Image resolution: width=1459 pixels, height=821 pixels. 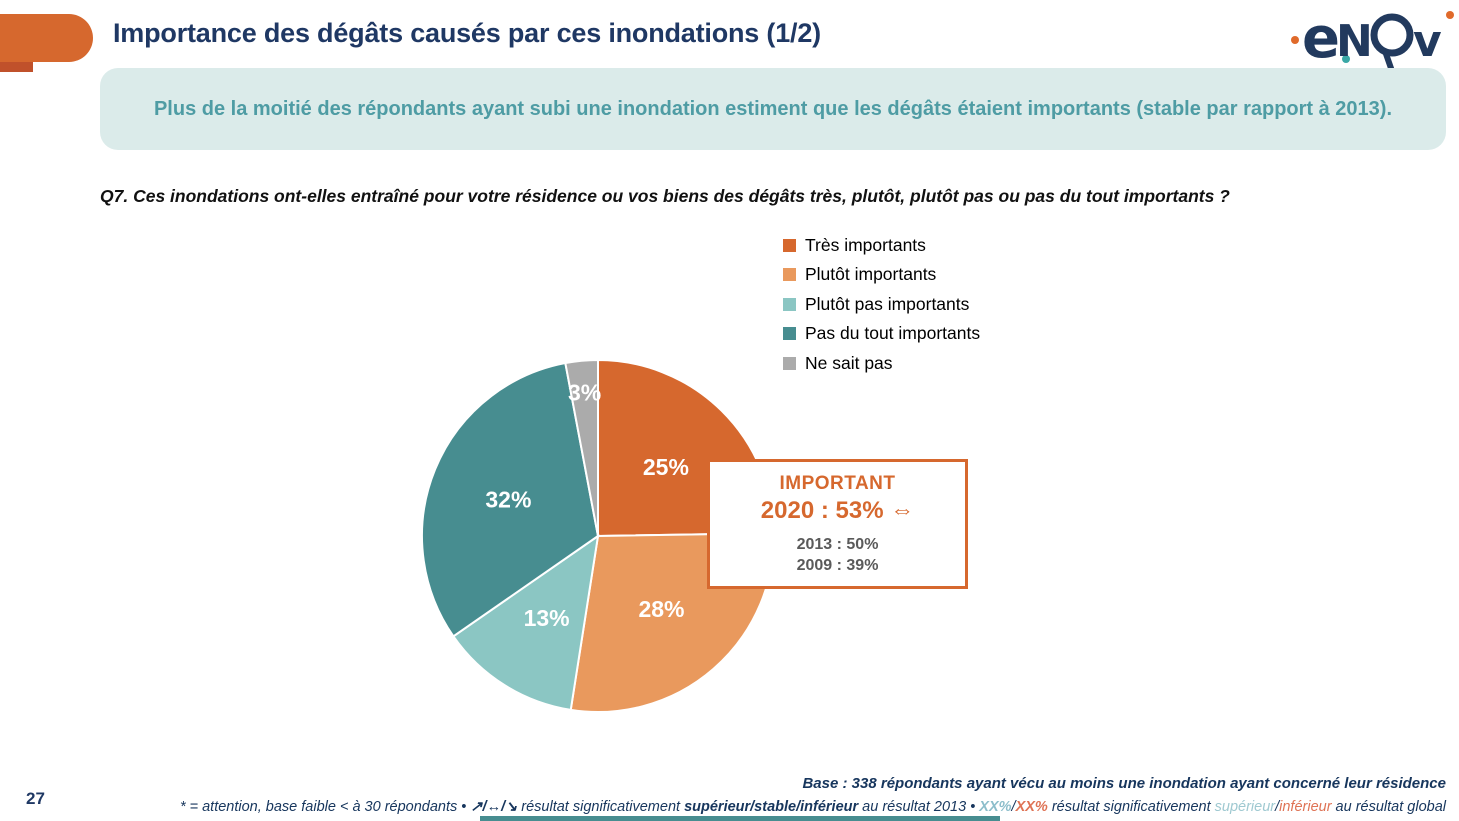 What do you see at coordinates (1354, 41) in the screenshot?
I see `svg-text: N` at bounding box center [1354, 41].